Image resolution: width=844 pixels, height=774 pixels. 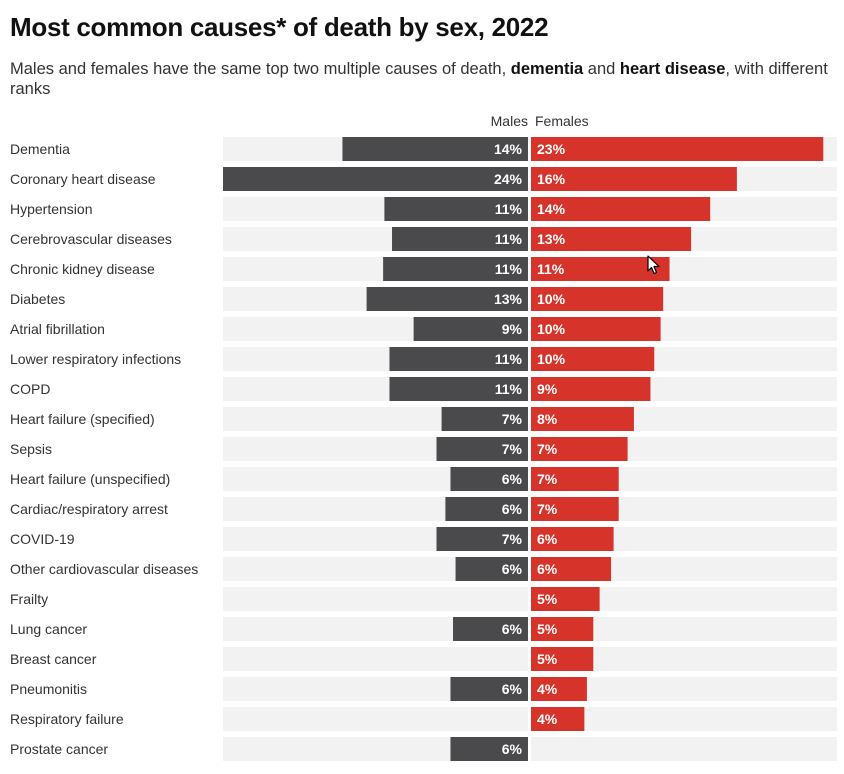 What do you see at coordinates (684, 749) in the screenshot?
I see `track-females` at bounding box center [684, 749].